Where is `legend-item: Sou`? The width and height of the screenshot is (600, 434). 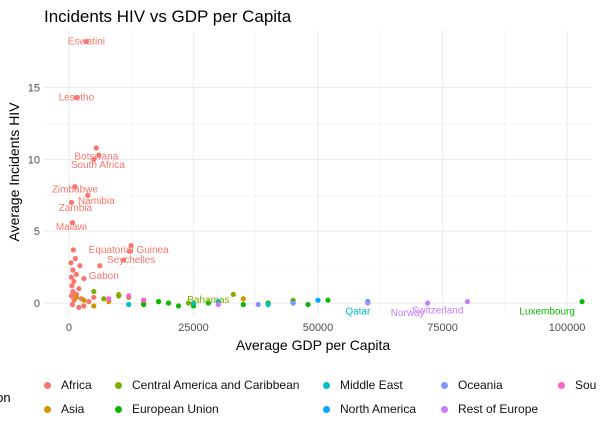
legend-item: Sou is located at coordinates (577, 385).